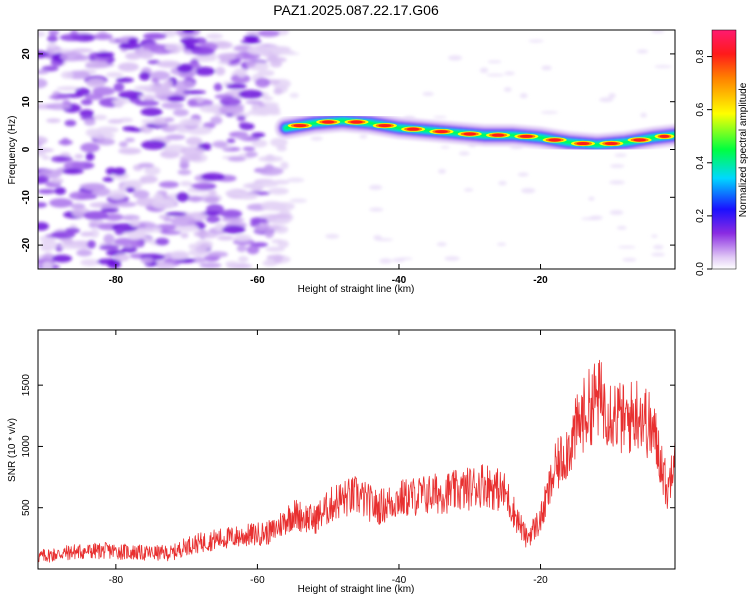 The height and width of the screenshot is (605, 750). What do you see at coordinates (26, 385) in the screenshot?
I see `snr-y-tick-label: 1500` at bounding box center [26, 385].